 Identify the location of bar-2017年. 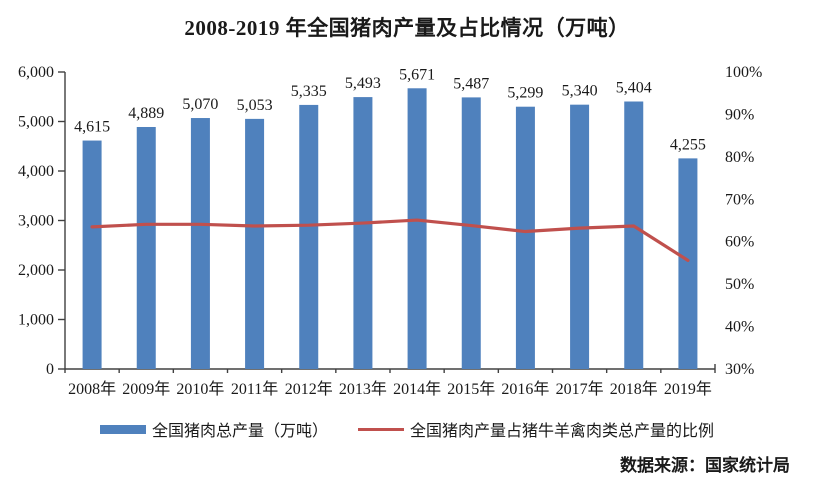
(580, 237).